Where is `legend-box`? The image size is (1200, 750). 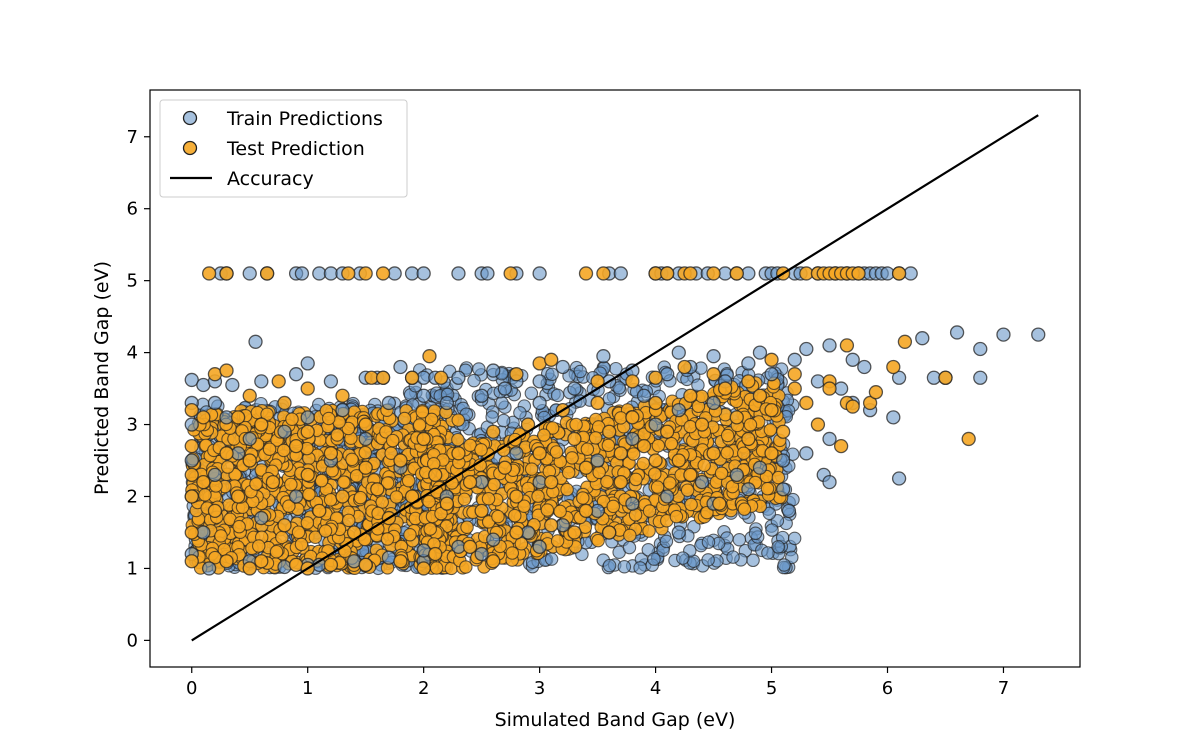 legend-box is located at coordinates (283, 148).